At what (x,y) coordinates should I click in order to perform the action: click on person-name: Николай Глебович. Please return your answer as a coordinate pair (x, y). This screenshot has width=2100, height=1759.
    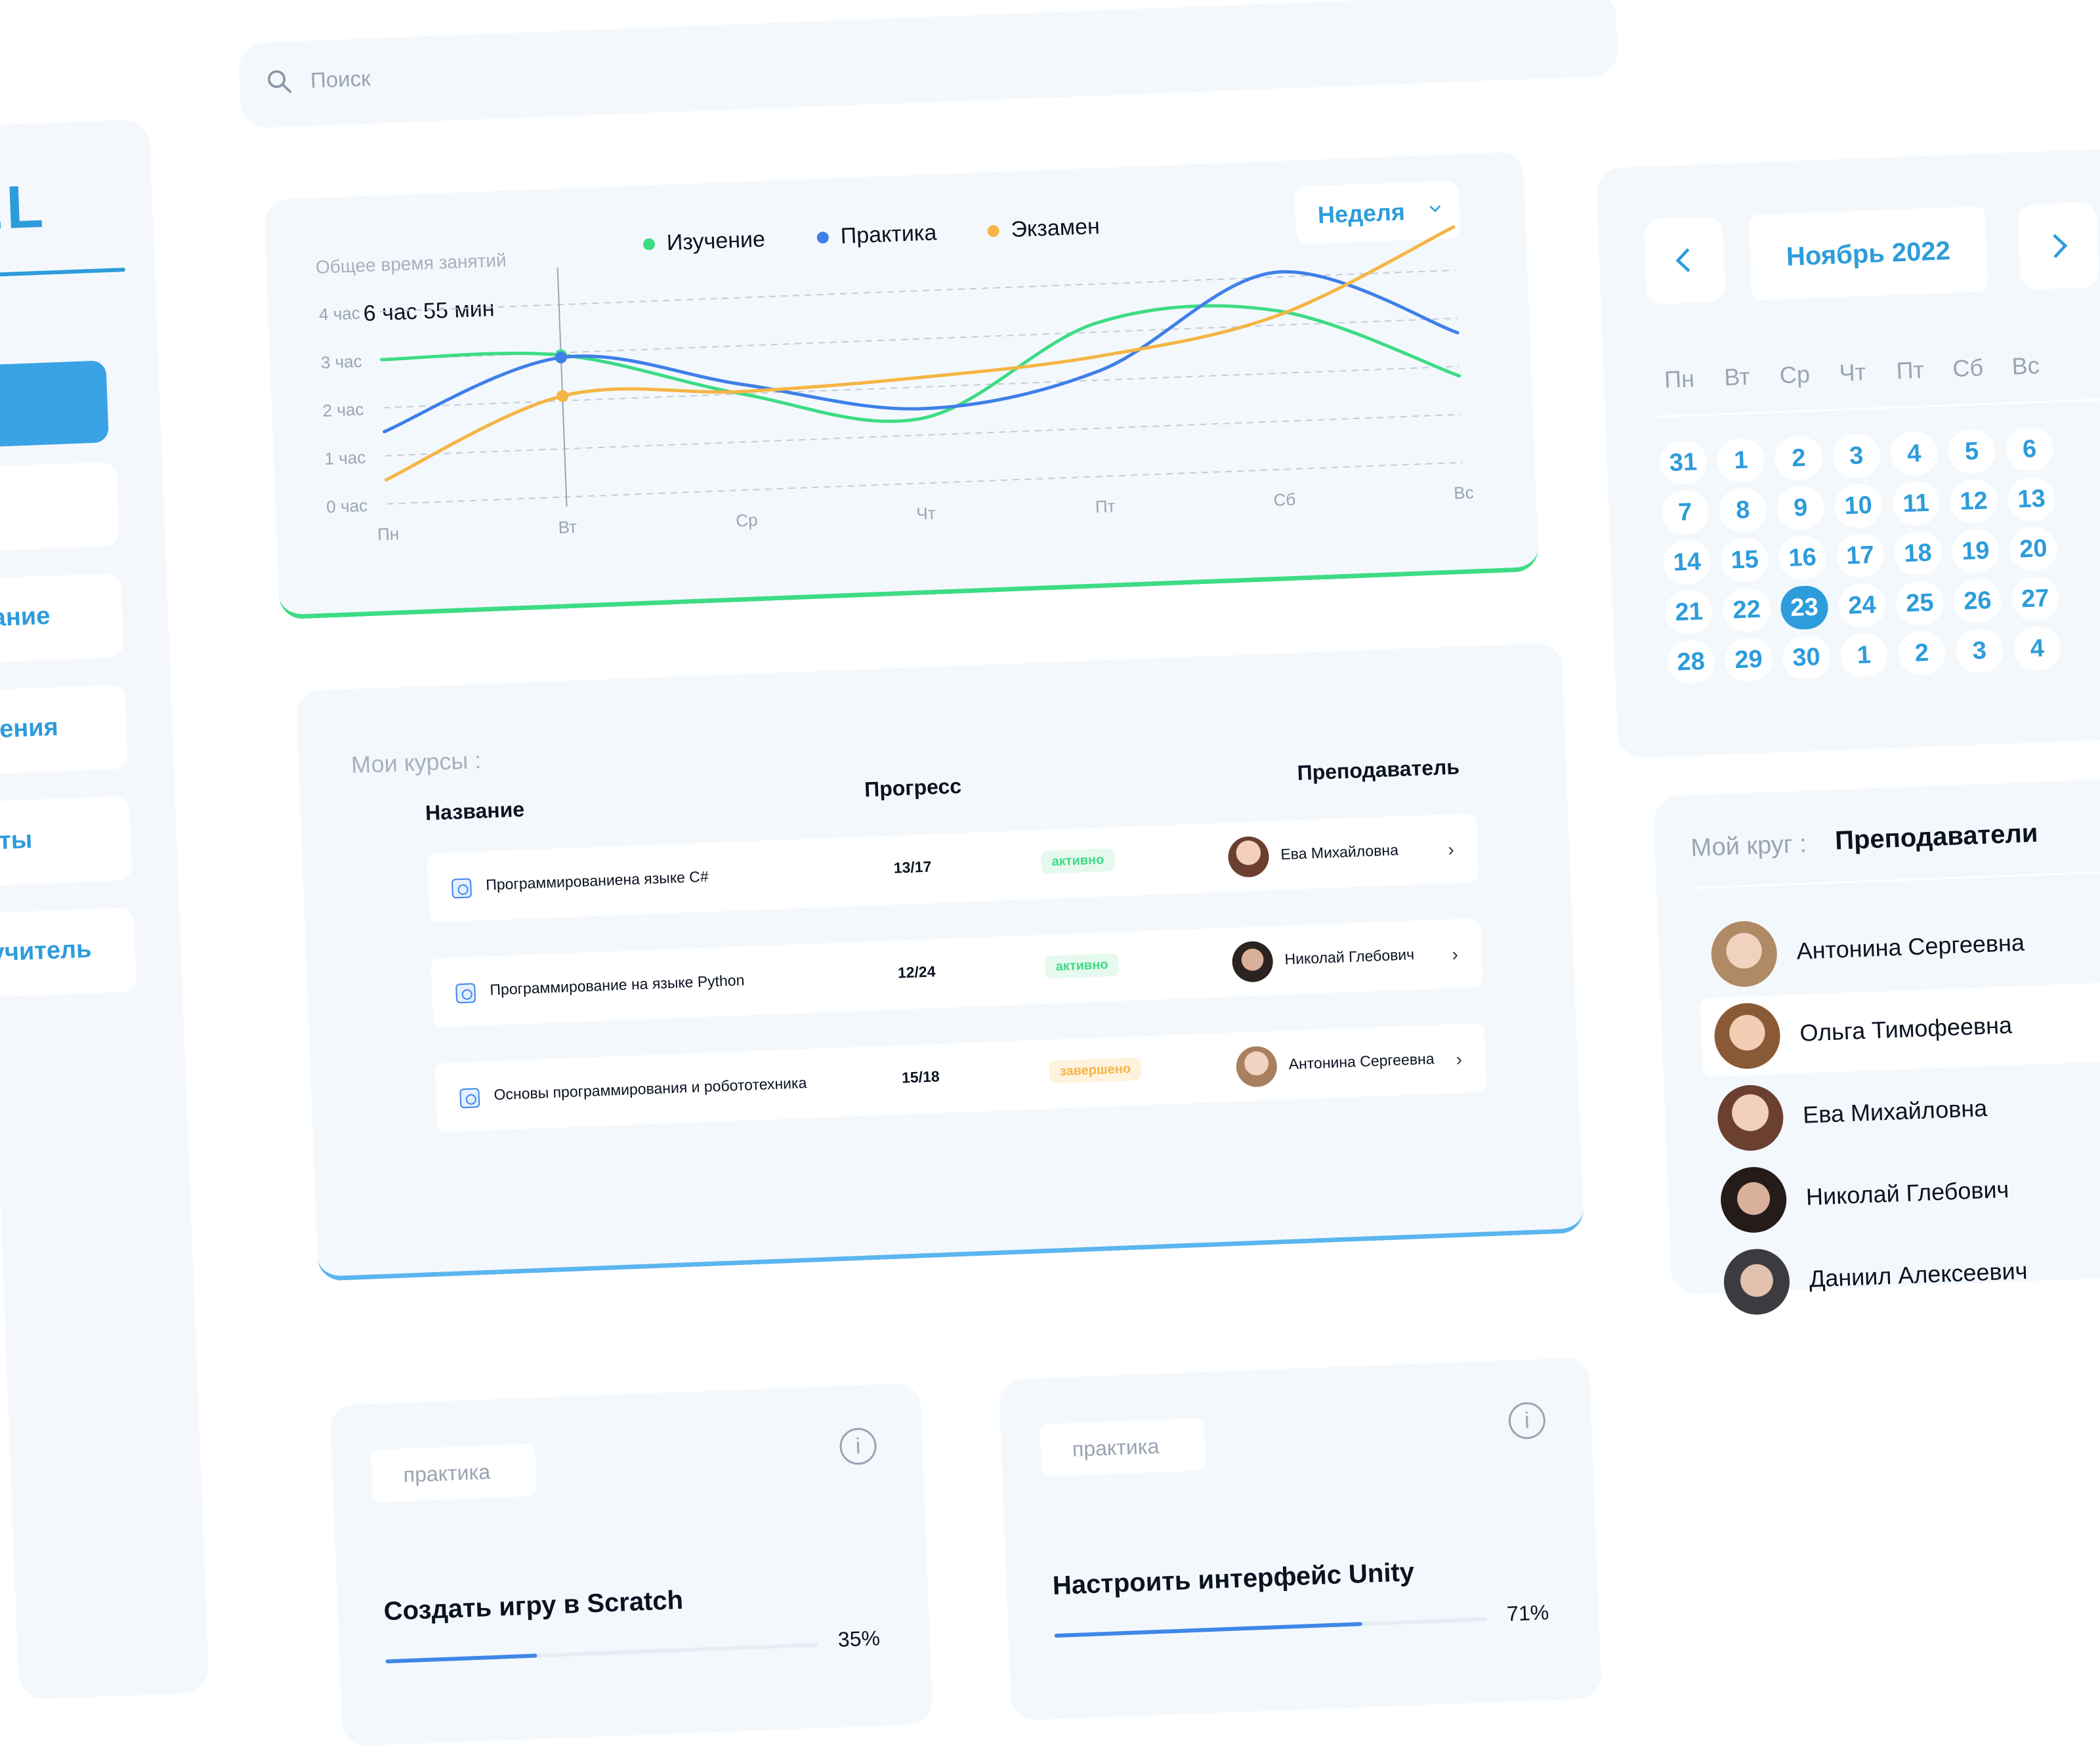
    Looking at the image, I should click on (1907, 1193).